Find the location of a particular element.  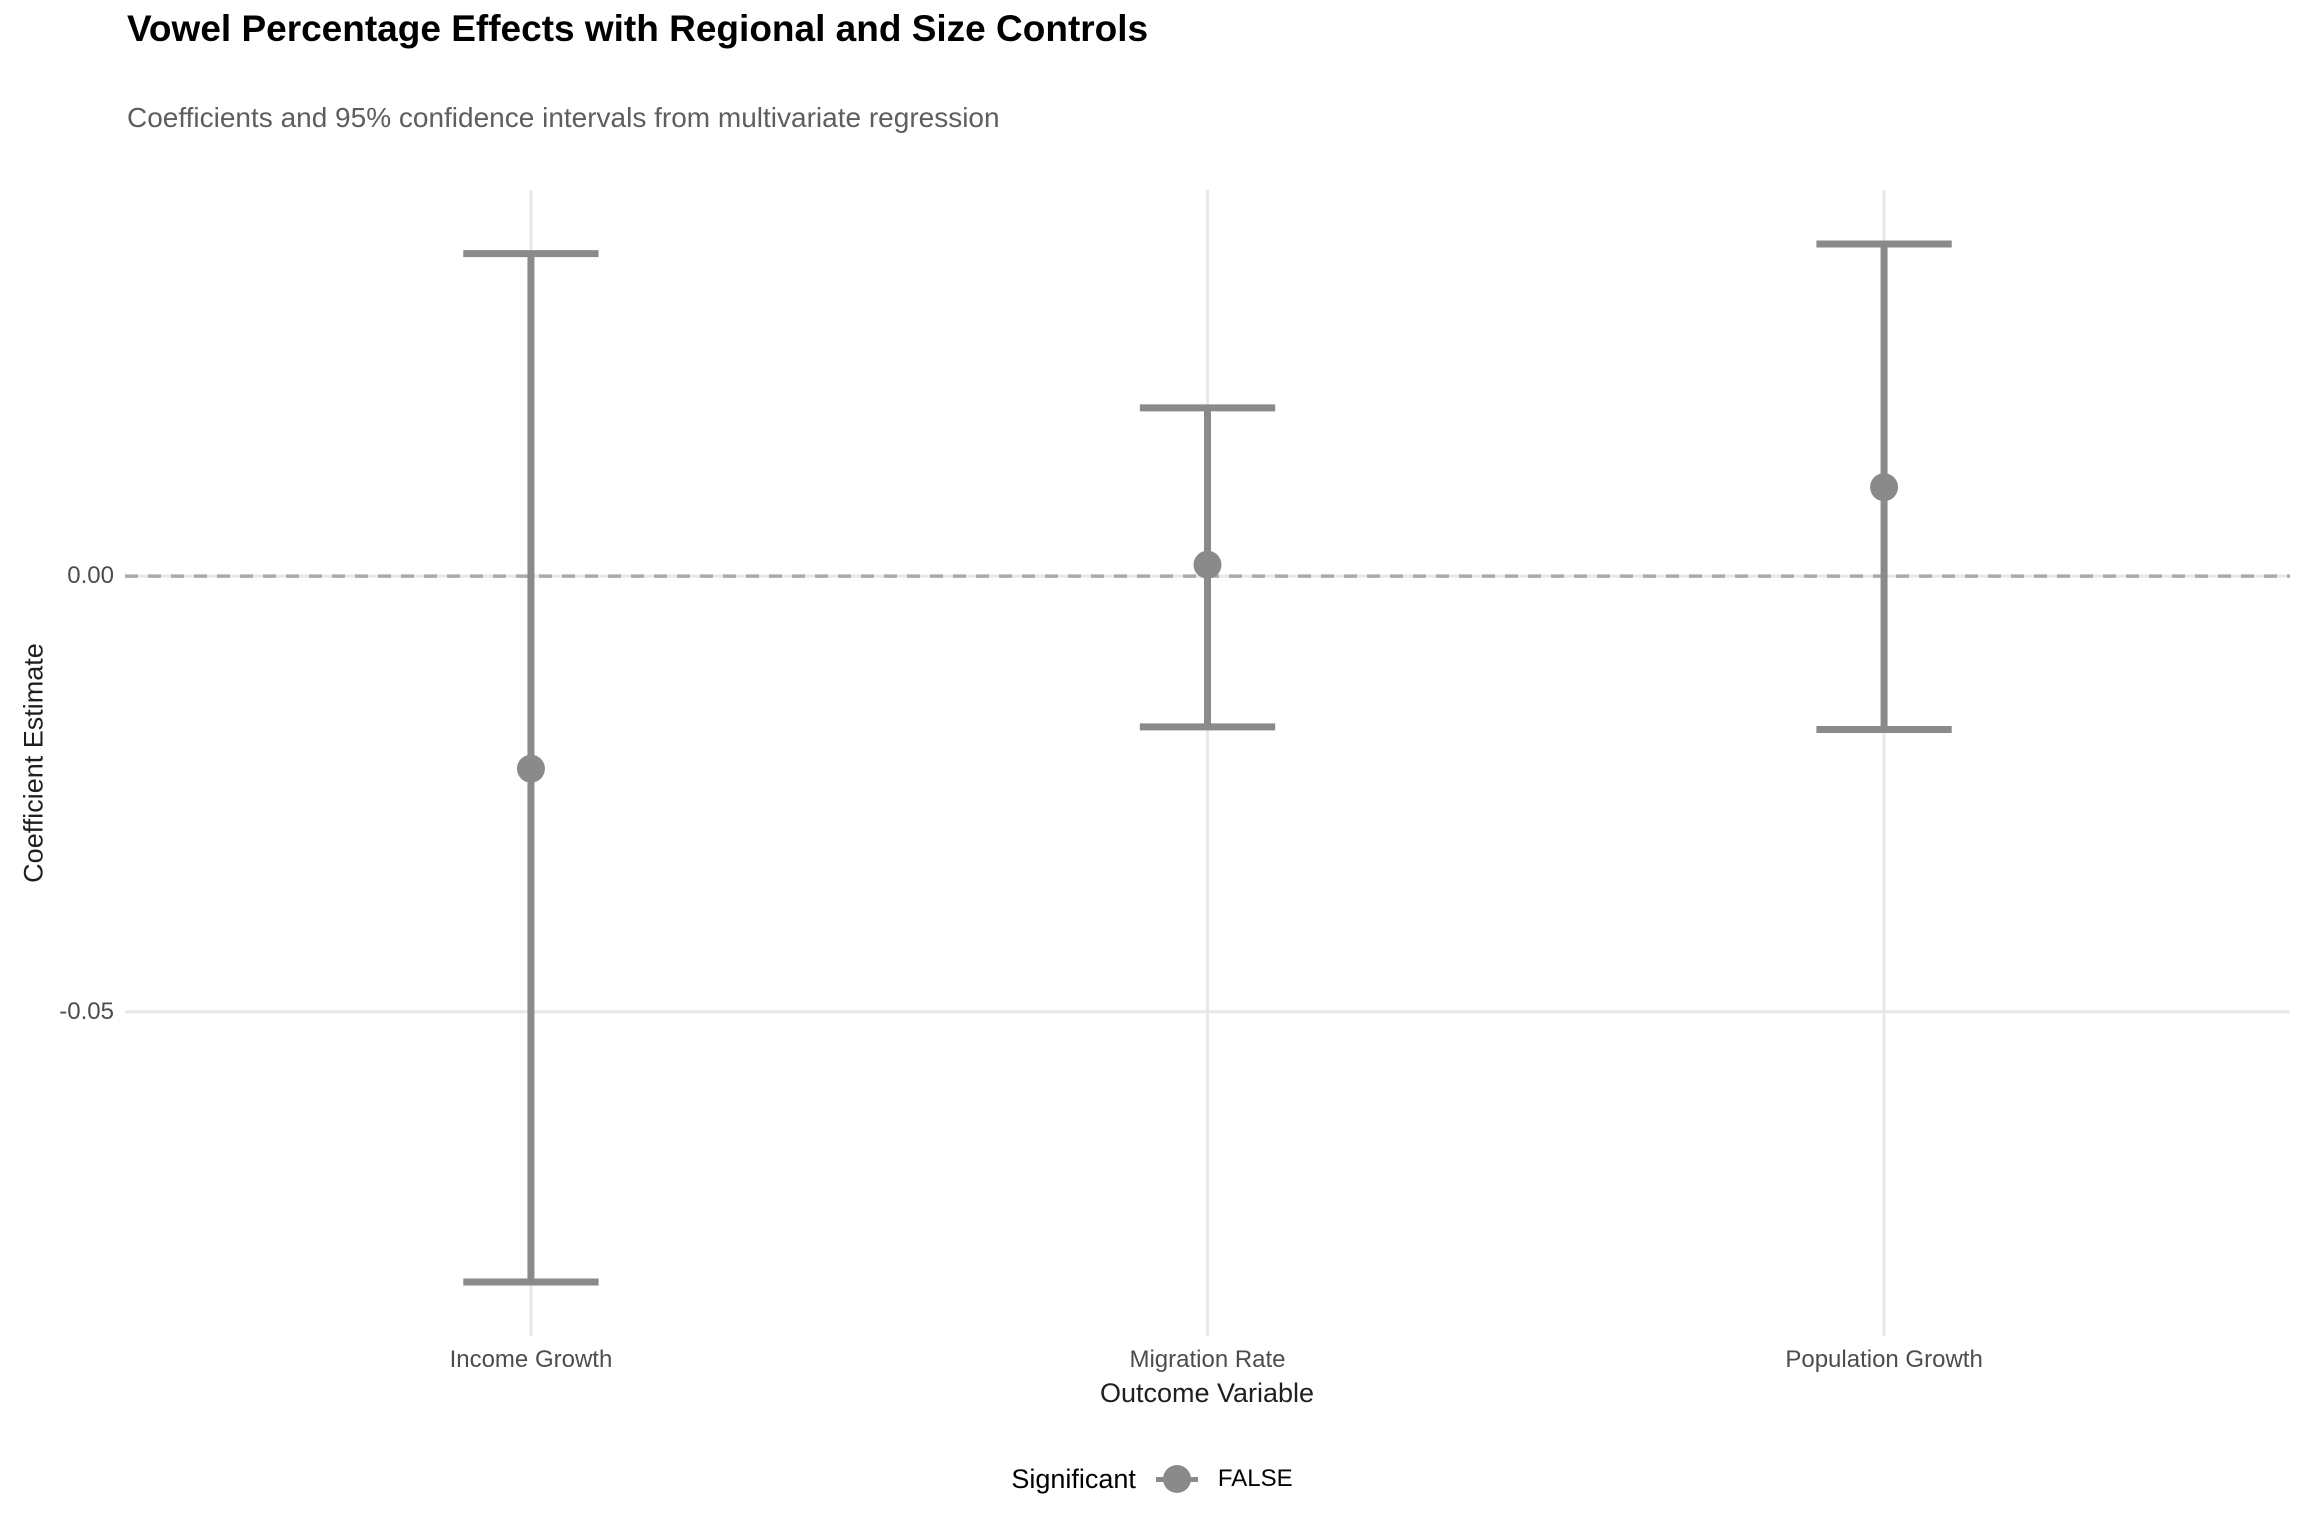

legend-title: Significant is located at coordinates (1073, 1478).